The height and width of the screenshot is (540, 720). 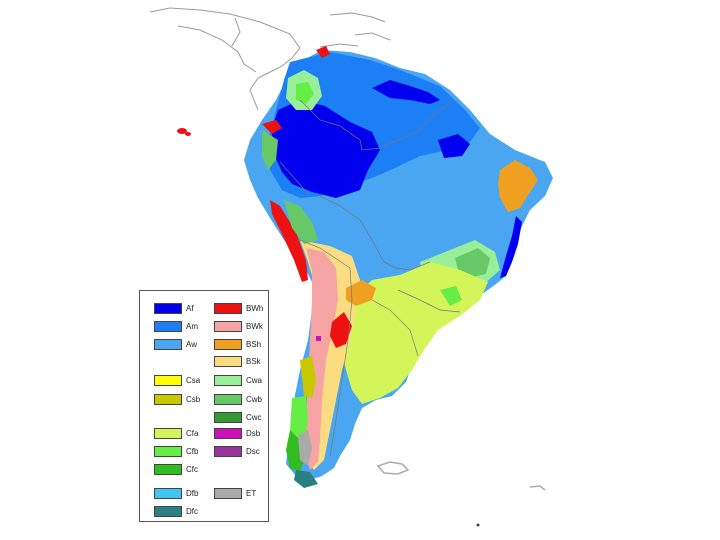 What do you see at coordinates (192, 469) in the screenshot?
I see `legend-label-cfc: Cfc` at bounding box center [192, 469].